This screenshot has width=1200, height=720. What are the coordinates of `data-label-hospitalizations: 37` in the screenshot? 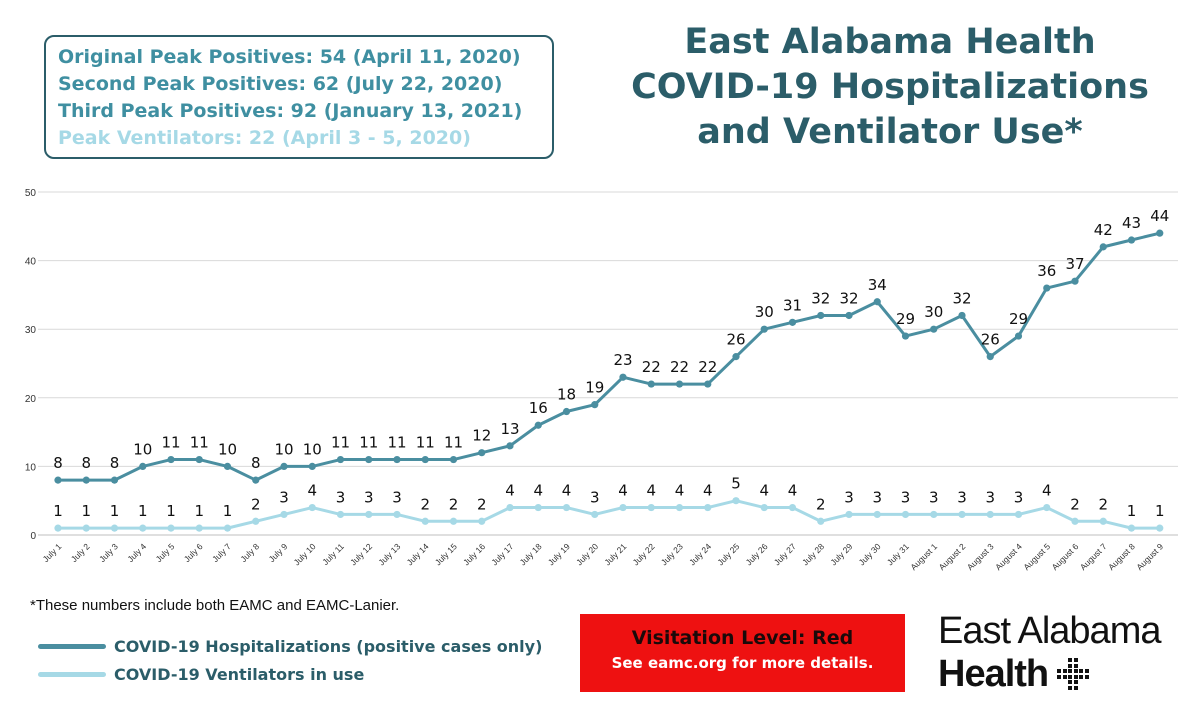 It's located at (1074, 264).